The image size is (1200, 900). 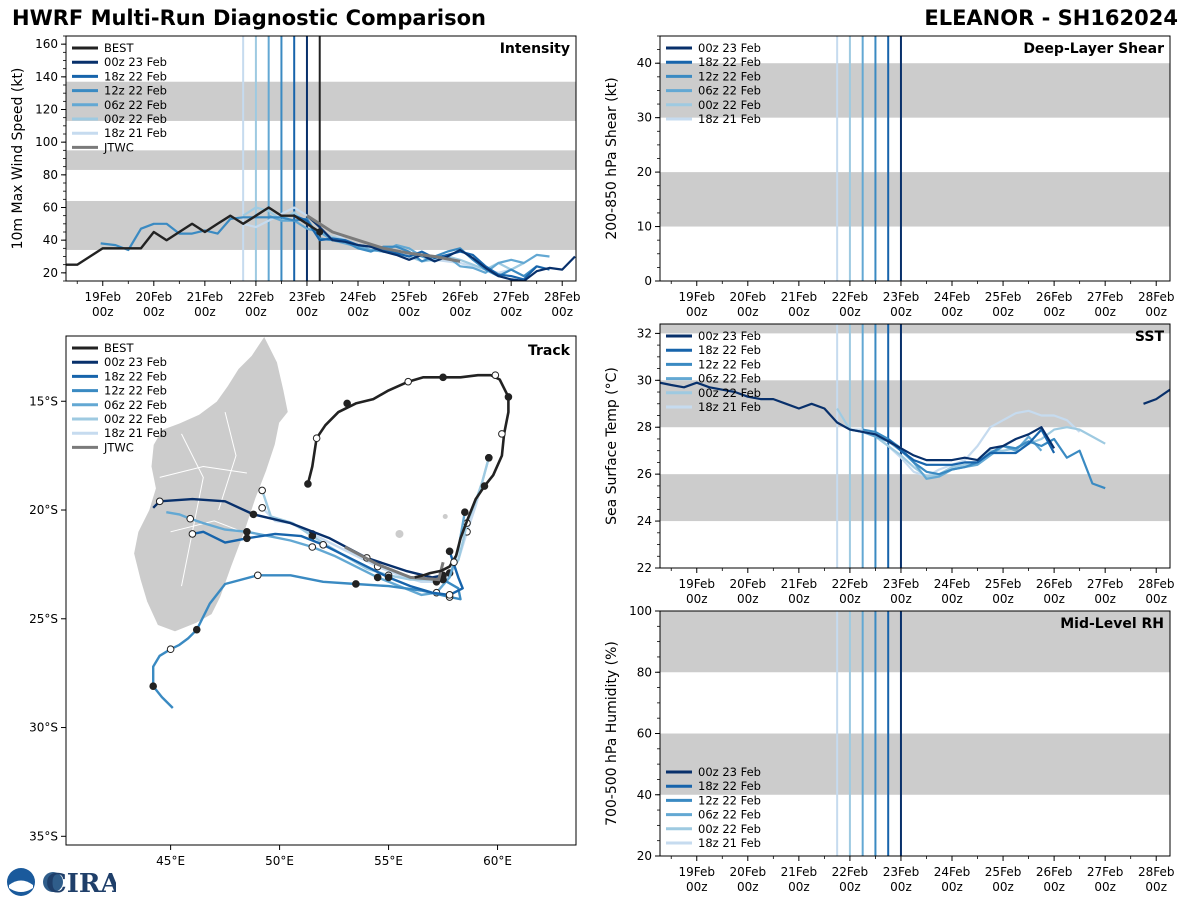 I want to click on series-line, so click(x=858, y=421).